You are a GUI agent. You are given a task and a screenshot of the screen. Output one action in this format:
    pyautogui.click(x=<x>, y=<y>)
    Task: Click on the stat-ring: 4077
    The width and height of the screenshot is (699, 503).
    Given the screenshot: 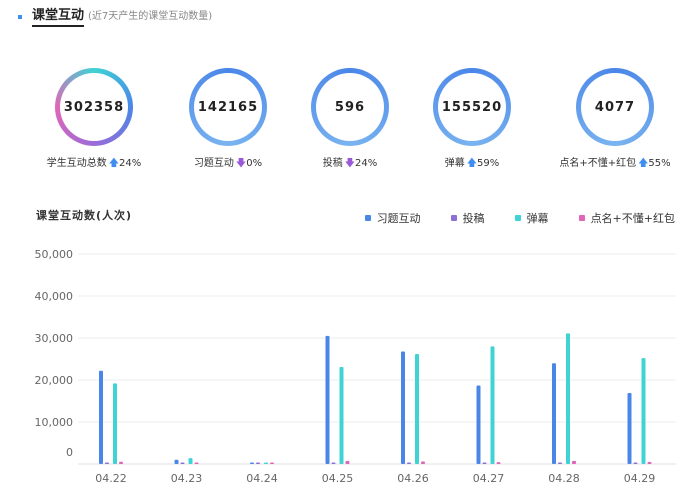 What is the action you would take?
    pyautogui.click(x=615, y=107)
    